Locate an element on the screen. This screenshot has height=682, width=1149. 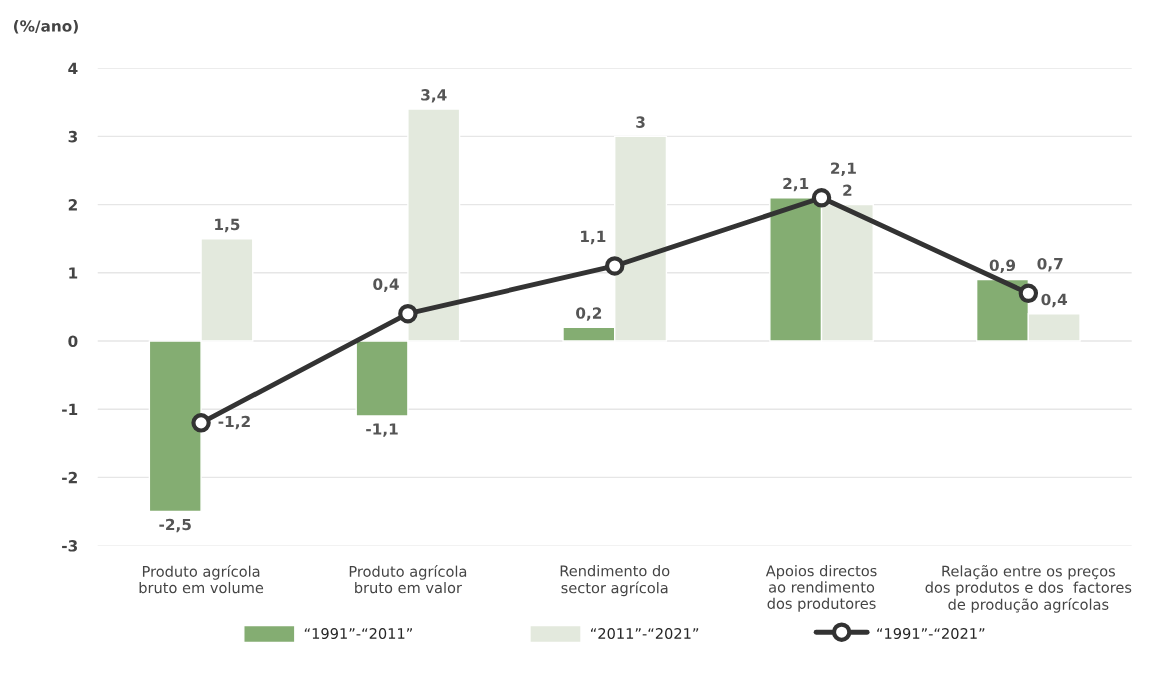
y-tick-label: 1 is located at coordinates (73, 273).